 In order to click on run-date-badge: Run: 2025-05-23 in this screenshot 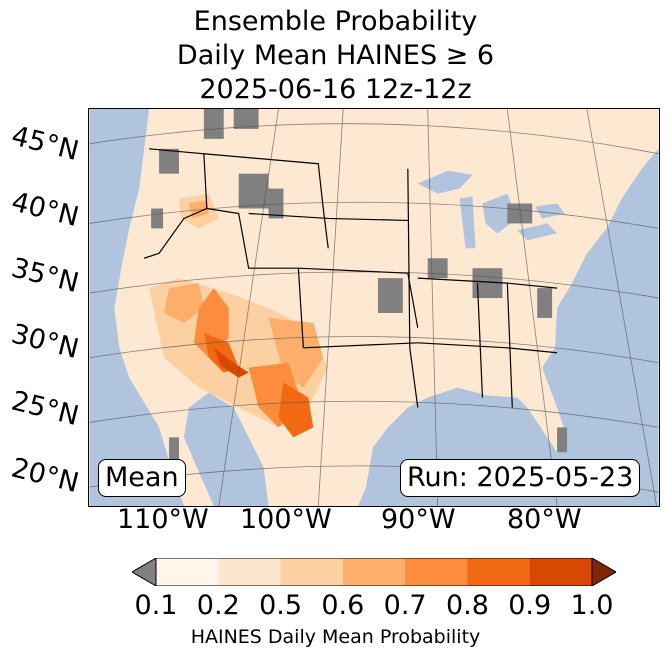, I will do `click(520, 478)`.